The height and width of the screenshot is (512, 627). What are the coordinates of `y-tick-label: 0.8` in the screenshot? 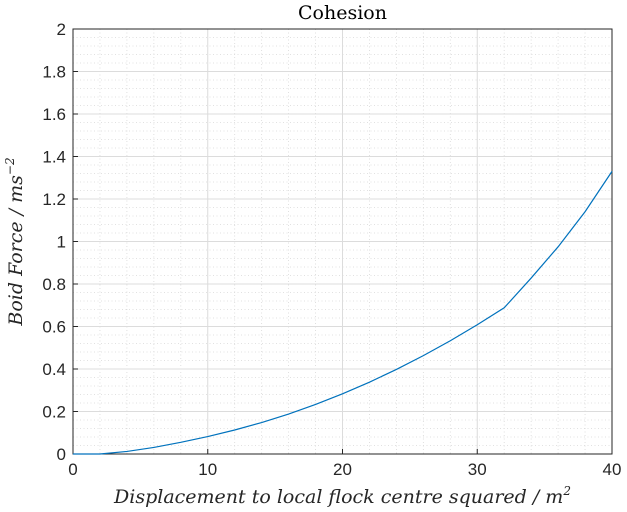 It's located at (54, 284).